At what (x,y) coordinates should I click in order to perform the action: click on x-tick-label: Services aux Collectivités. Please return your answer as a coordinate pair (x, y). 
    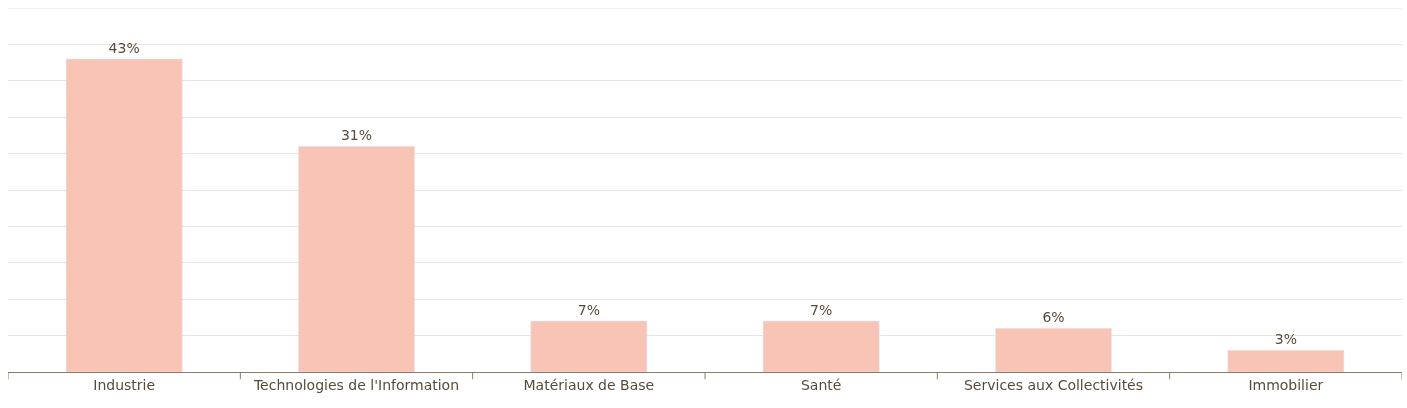
    Looking at the image, I should click on (1053, 384).